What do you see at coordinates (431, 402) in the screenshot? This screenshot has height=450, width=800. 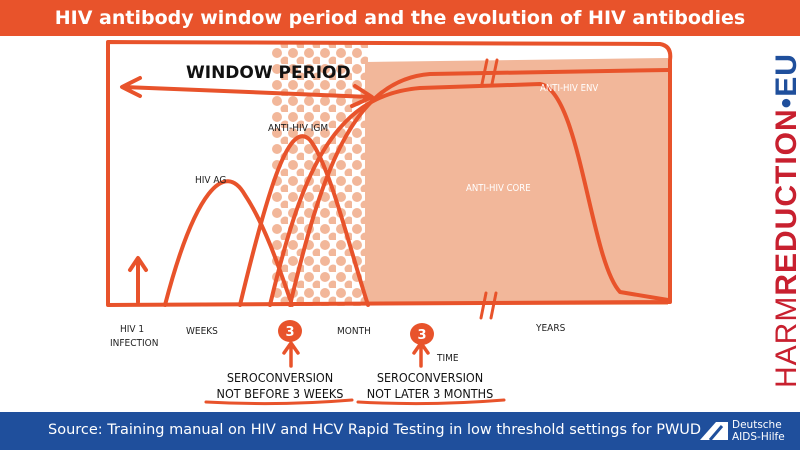 I see `months-underline` at bounding box center [431, 402].